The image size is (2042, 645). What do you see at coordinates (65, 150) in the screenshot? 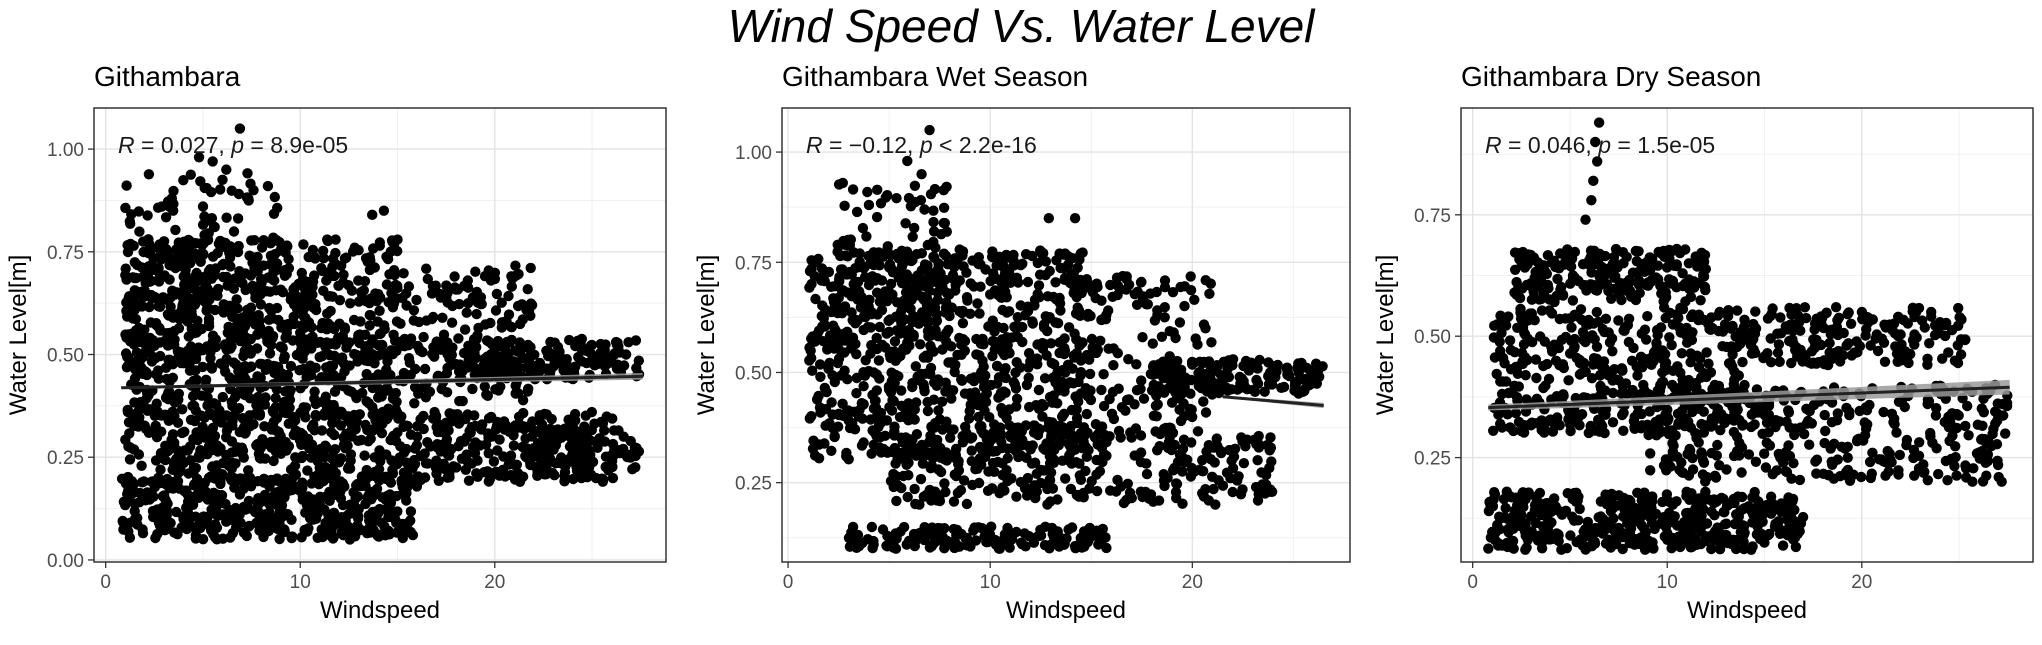
I see `y-tick-label: 1.00` at bounding box center [65, 150].